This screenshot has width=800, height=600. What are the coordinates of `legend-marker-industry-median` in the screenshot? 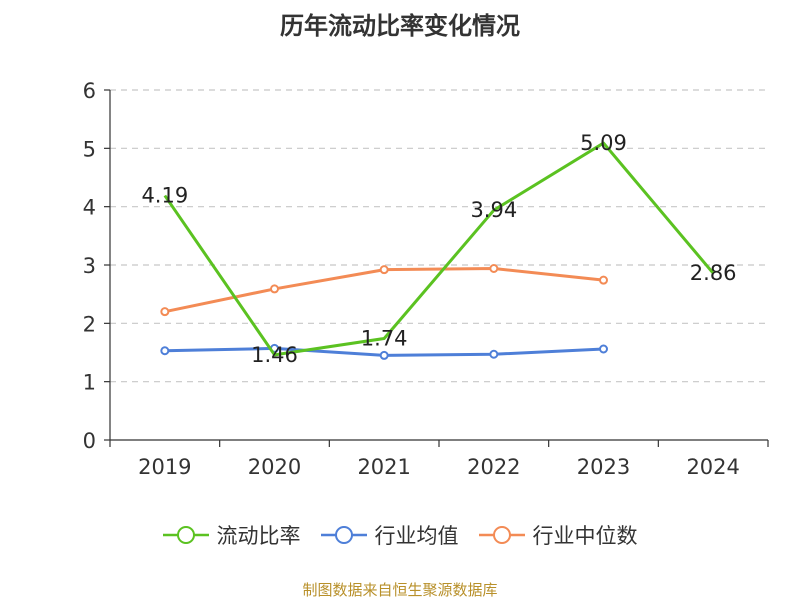 It's located at (501, 535).